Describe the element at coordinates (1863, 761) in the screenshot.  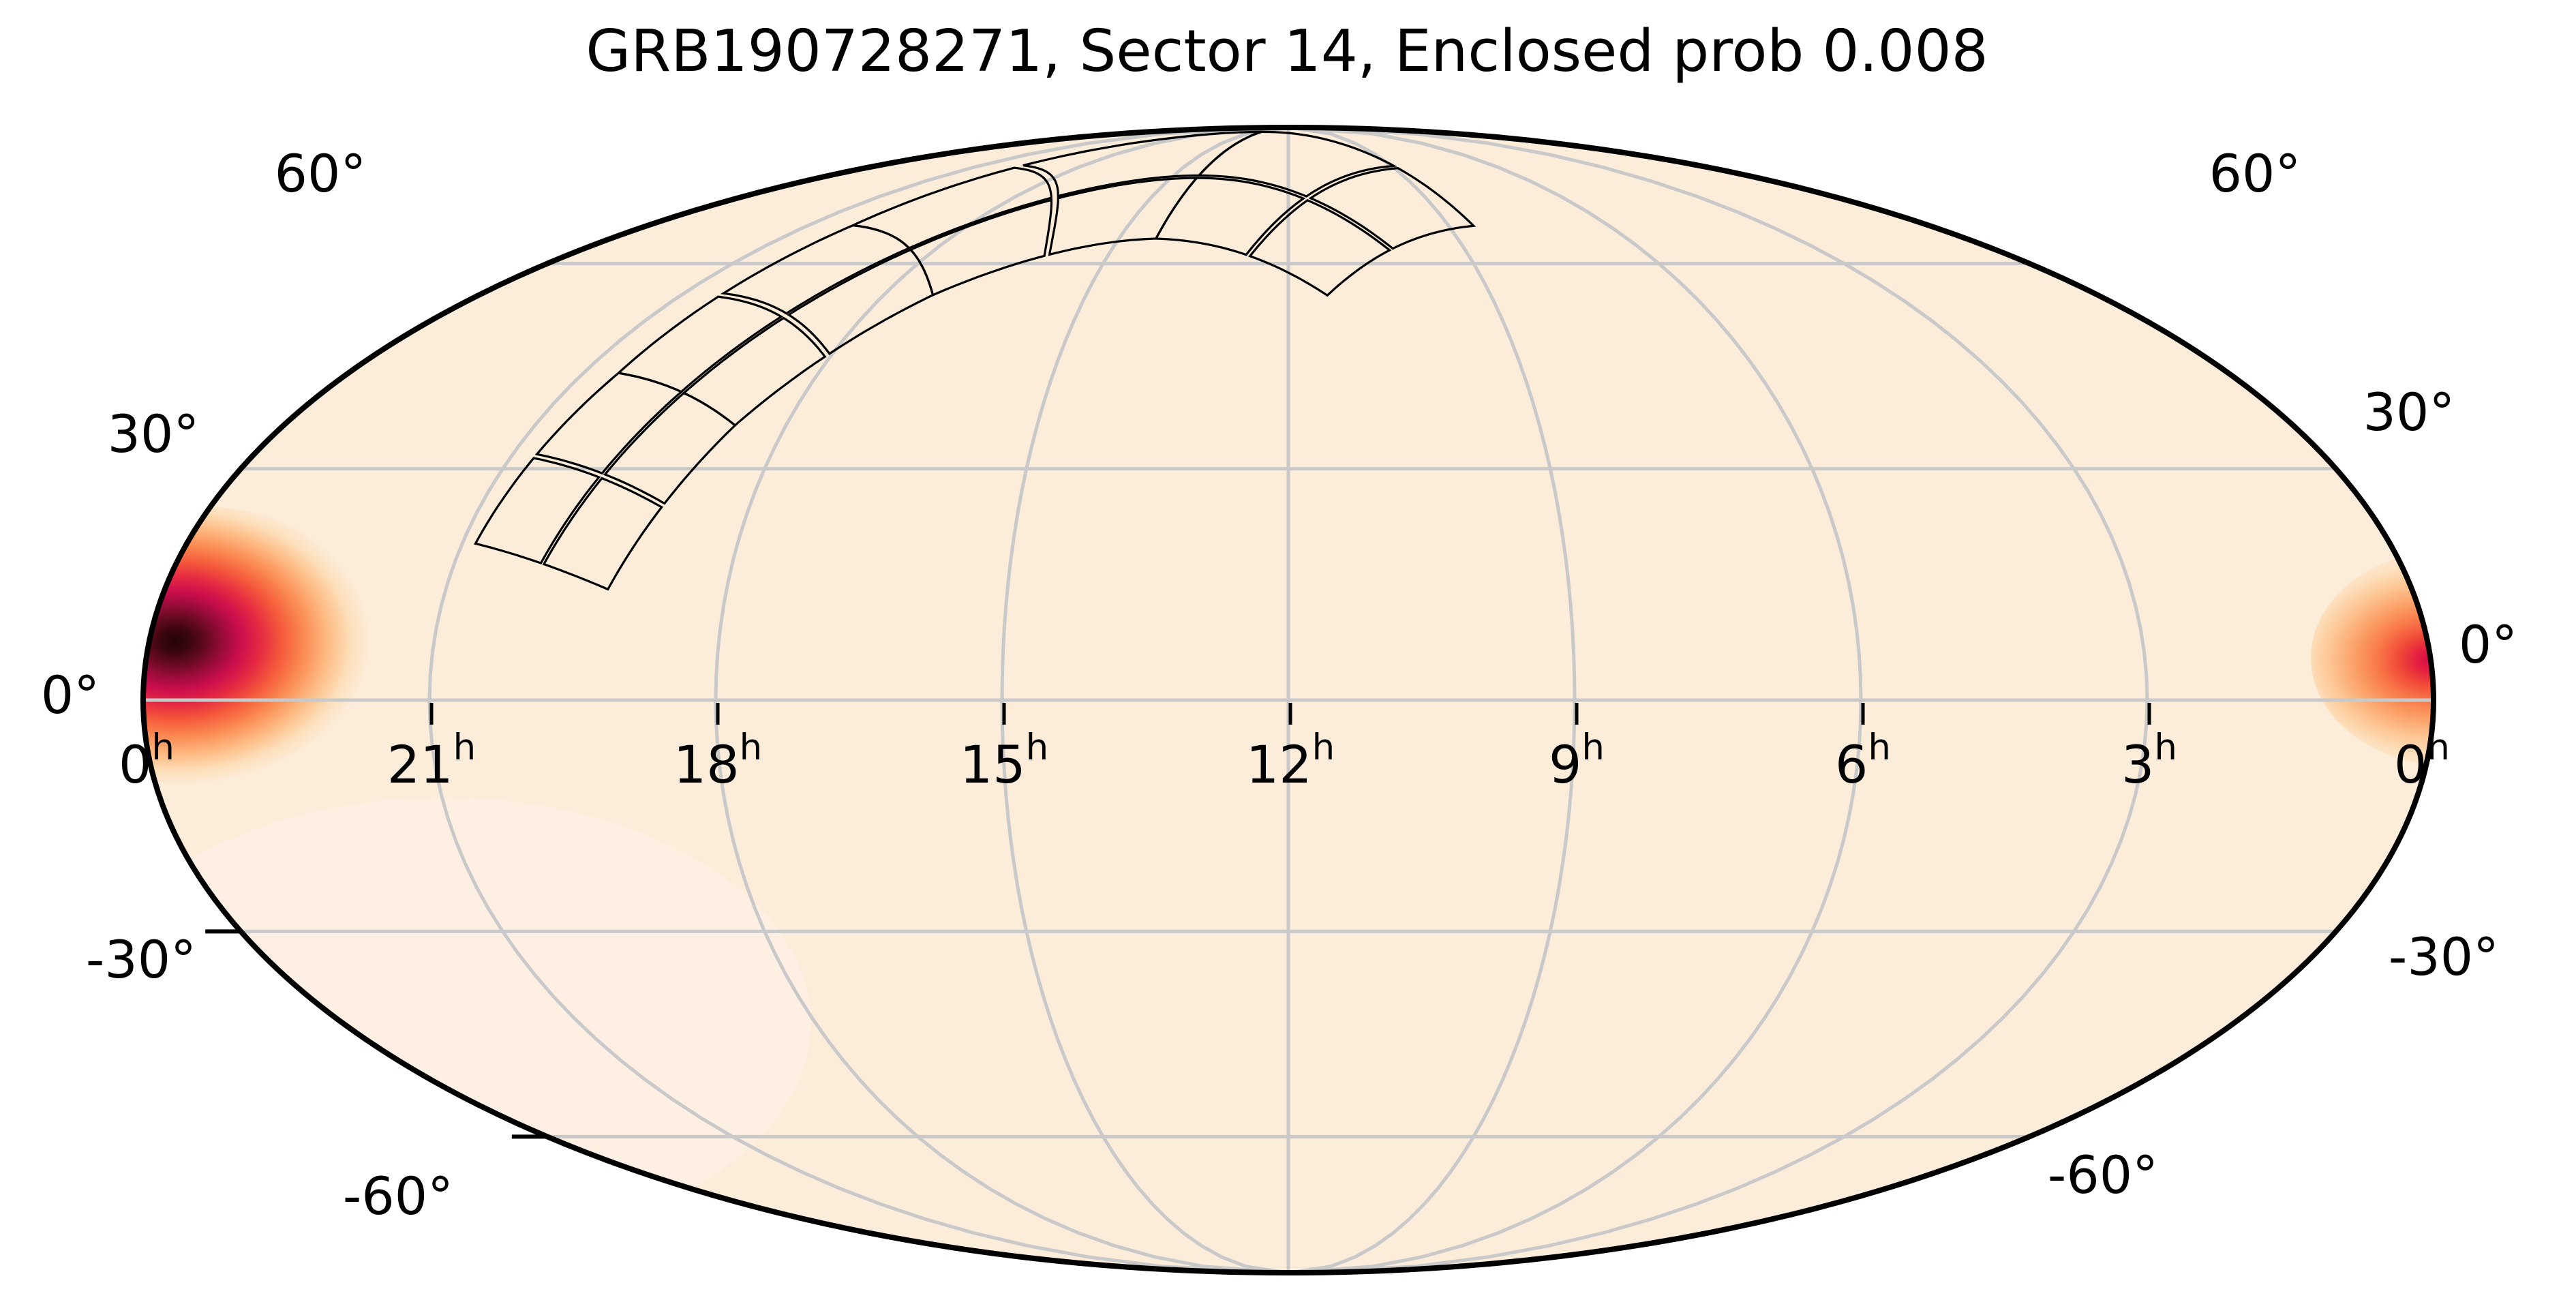
I see `ra-tick-label: 6h` at that location.